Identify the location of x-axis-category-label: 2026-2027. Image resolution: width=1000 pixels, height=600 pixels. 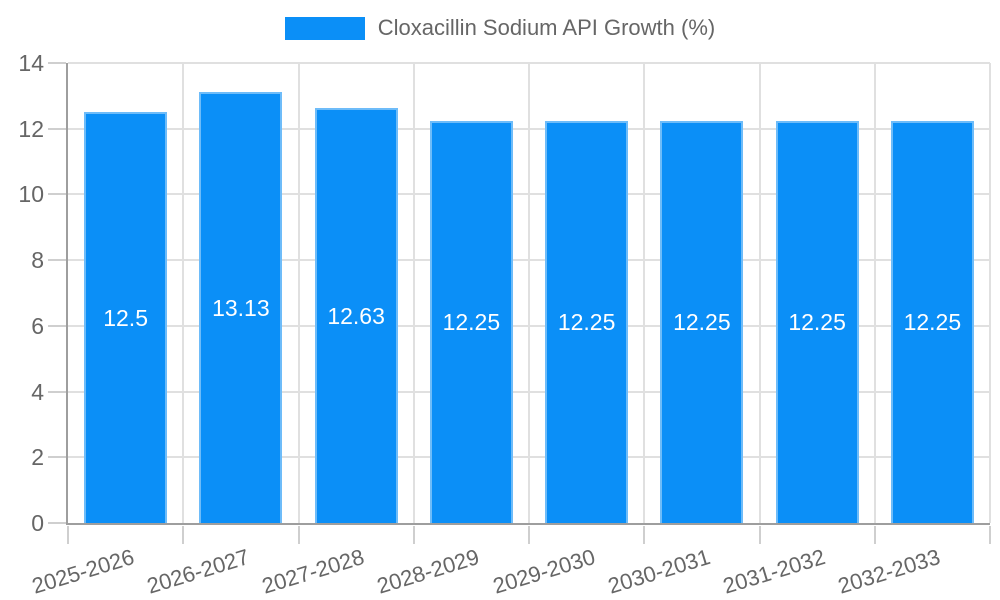
(197, 571).